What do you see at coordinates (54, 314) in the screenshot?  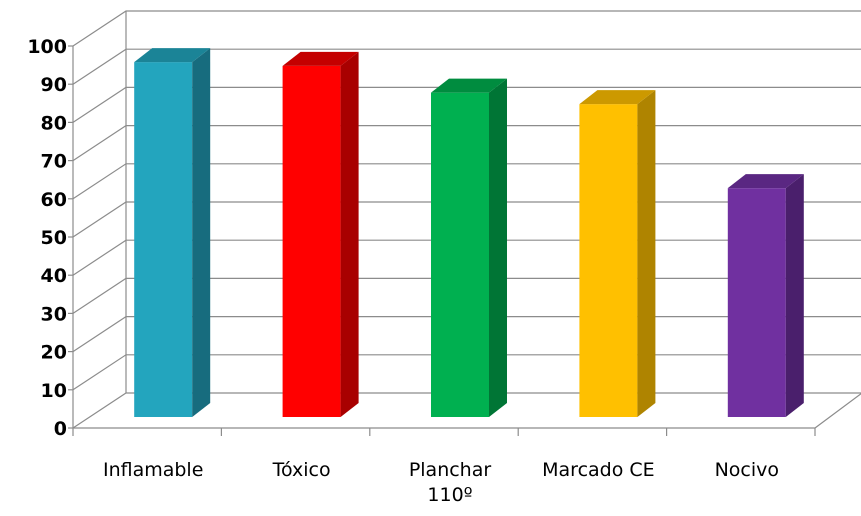 I see `y-tick-label-30: 30` at bounding box center [54, 314].